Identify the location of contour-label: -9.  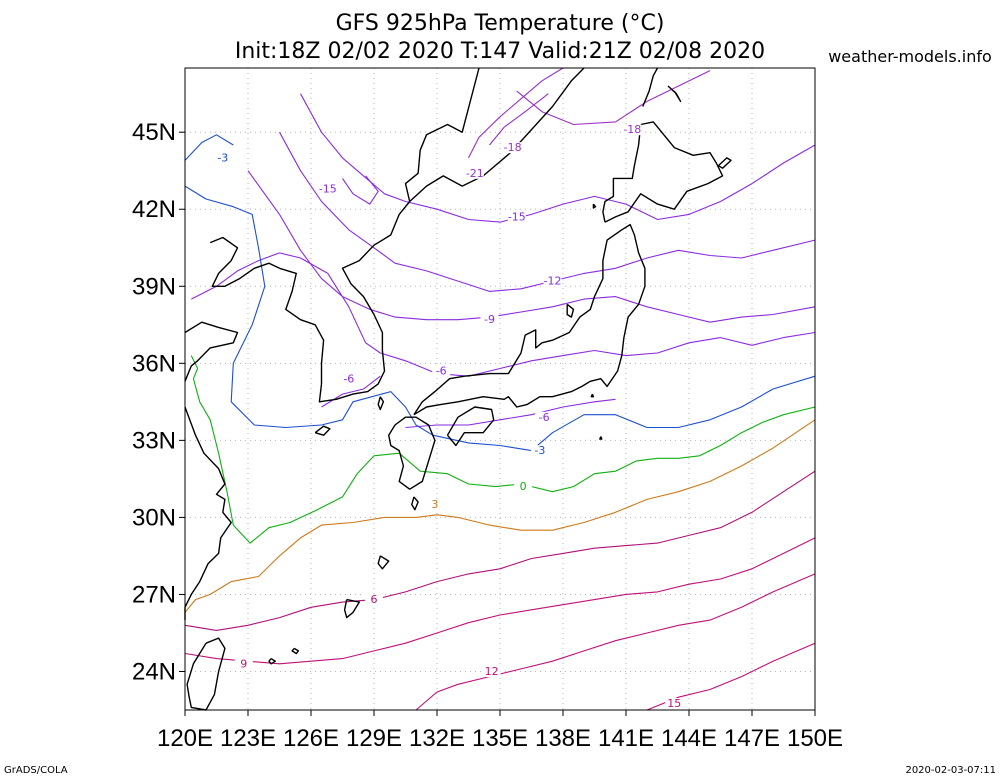
(489, 319).